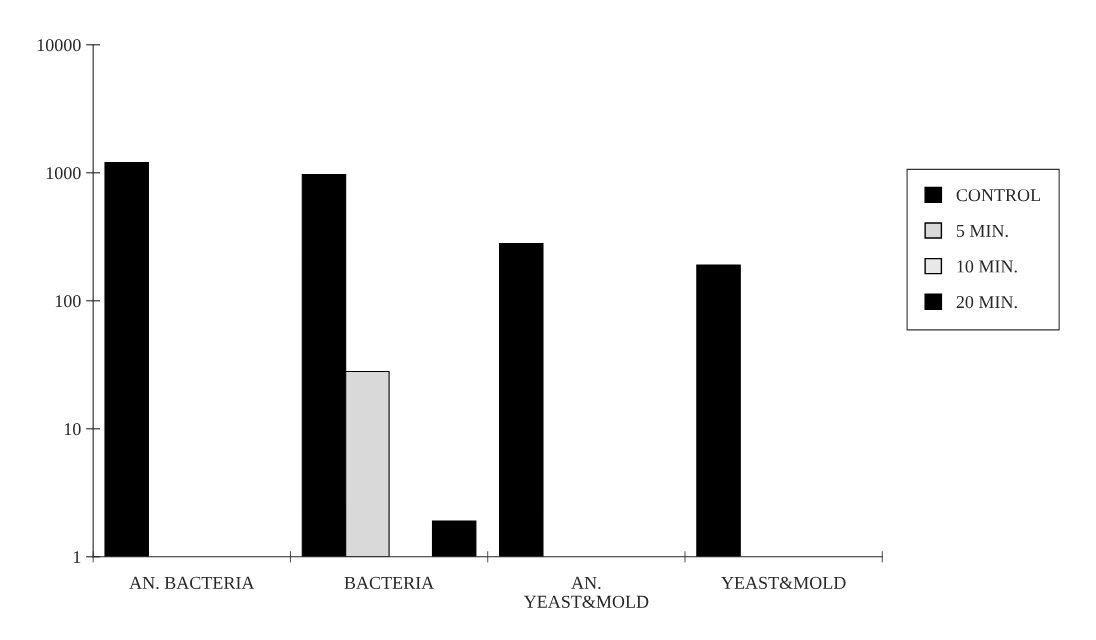  Describe the element at coordinates (998, 195) in the screenshot. I see `legend-label: CONTROL` at that location.